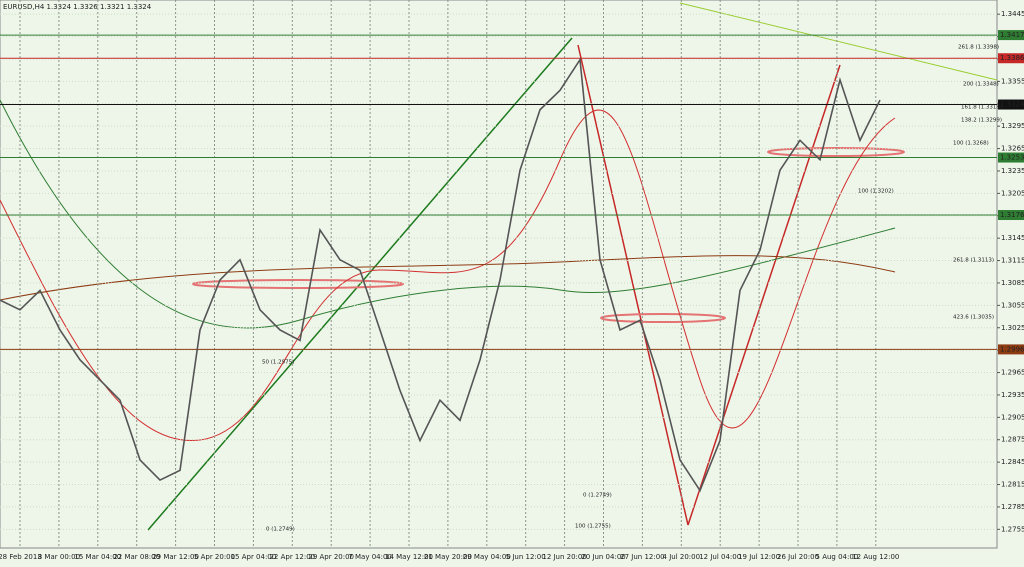 The width and height of the screenshot is (1024, 567). I want to click on chart-title: EURUSD,H4 1.3324 1.3326 1.3321 1.3324, so click(77, 7).